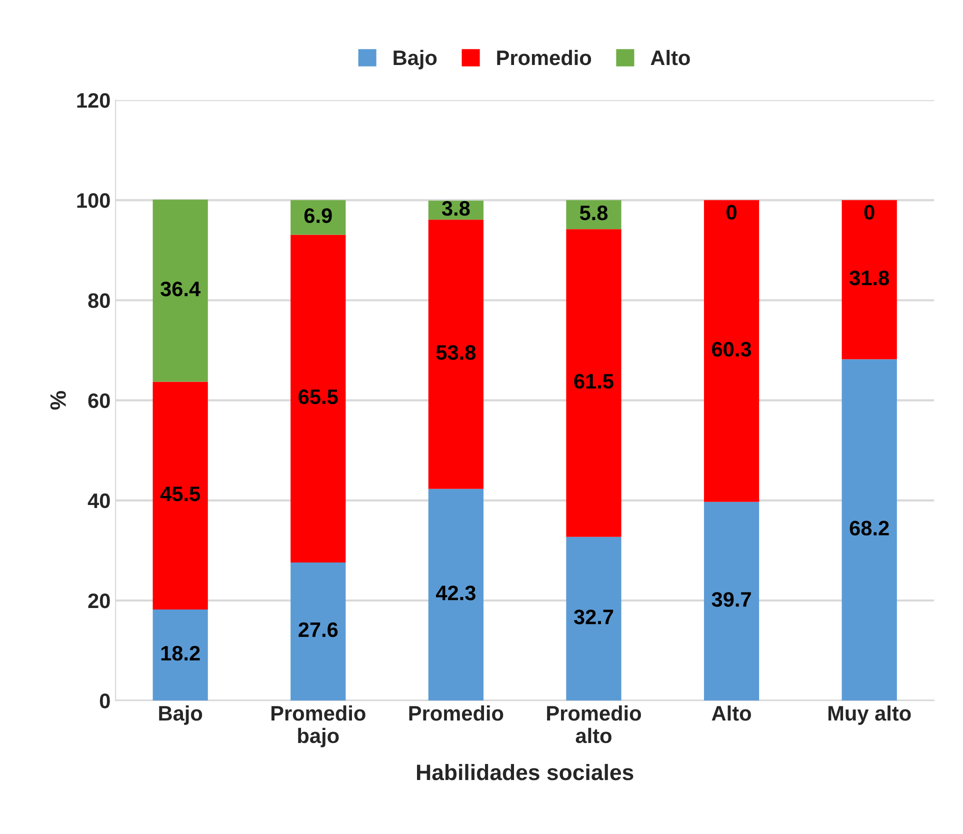 Image resolution: width=963 pixels, height=834 pixels. I want to click on legend-label: Bajo, so click(415, 60).